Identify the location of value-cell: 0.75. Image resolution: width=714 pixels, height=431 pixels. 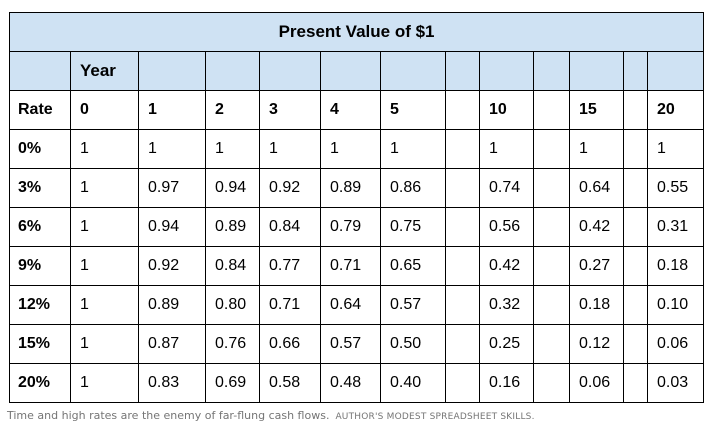
(413, 227).